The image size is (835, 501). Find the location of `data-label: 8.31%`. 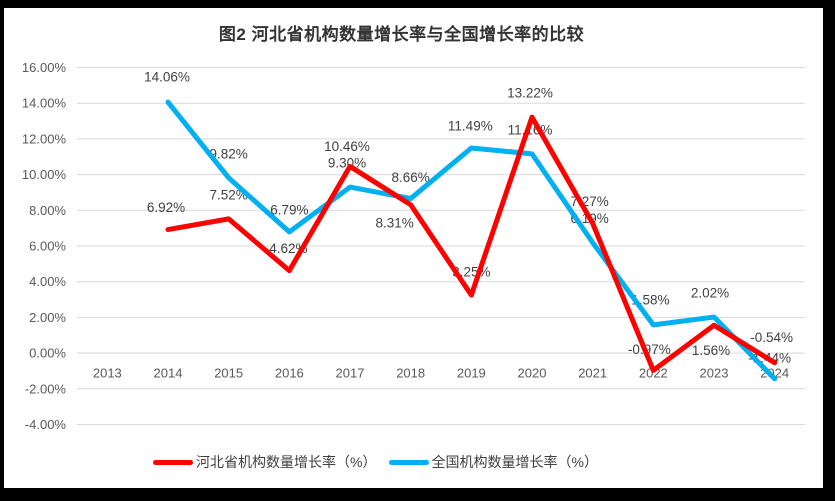

data-label: 8.31% is located at coordinates (395, 222).